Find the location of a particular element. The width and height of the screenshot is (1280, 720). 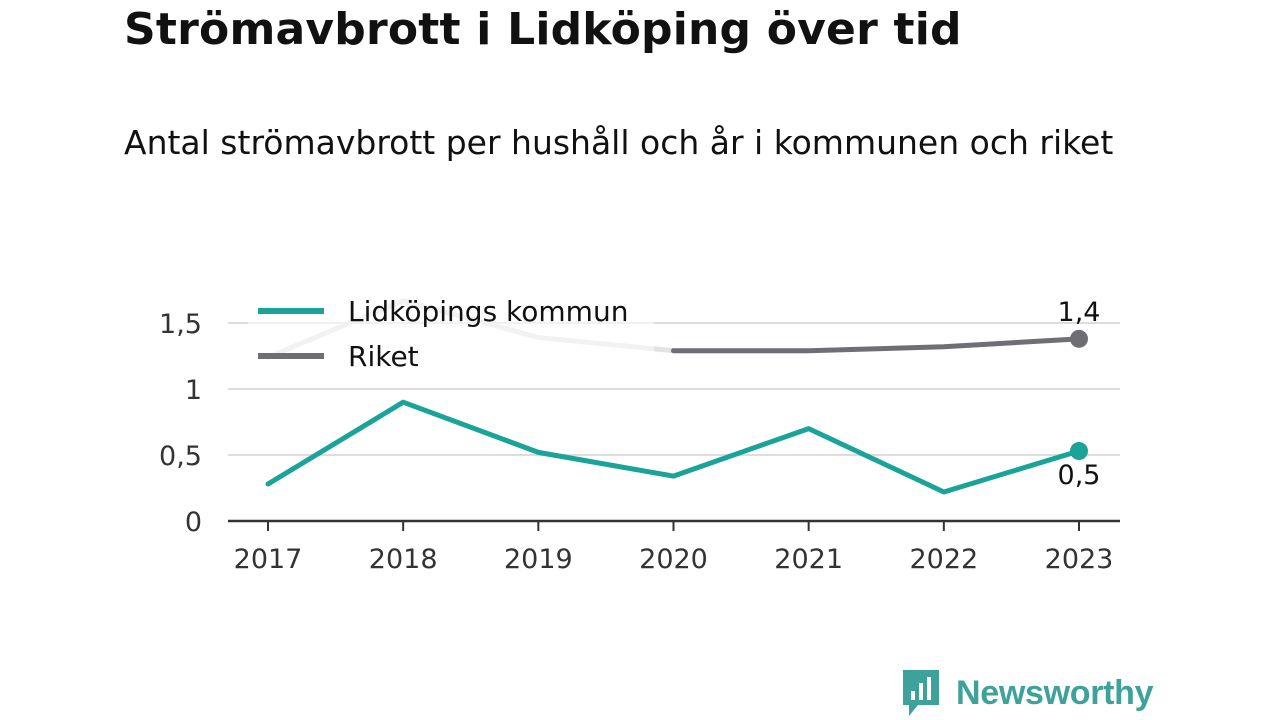

data-label-riket-2023: 1,4 is located at coordinates (1079, 312).